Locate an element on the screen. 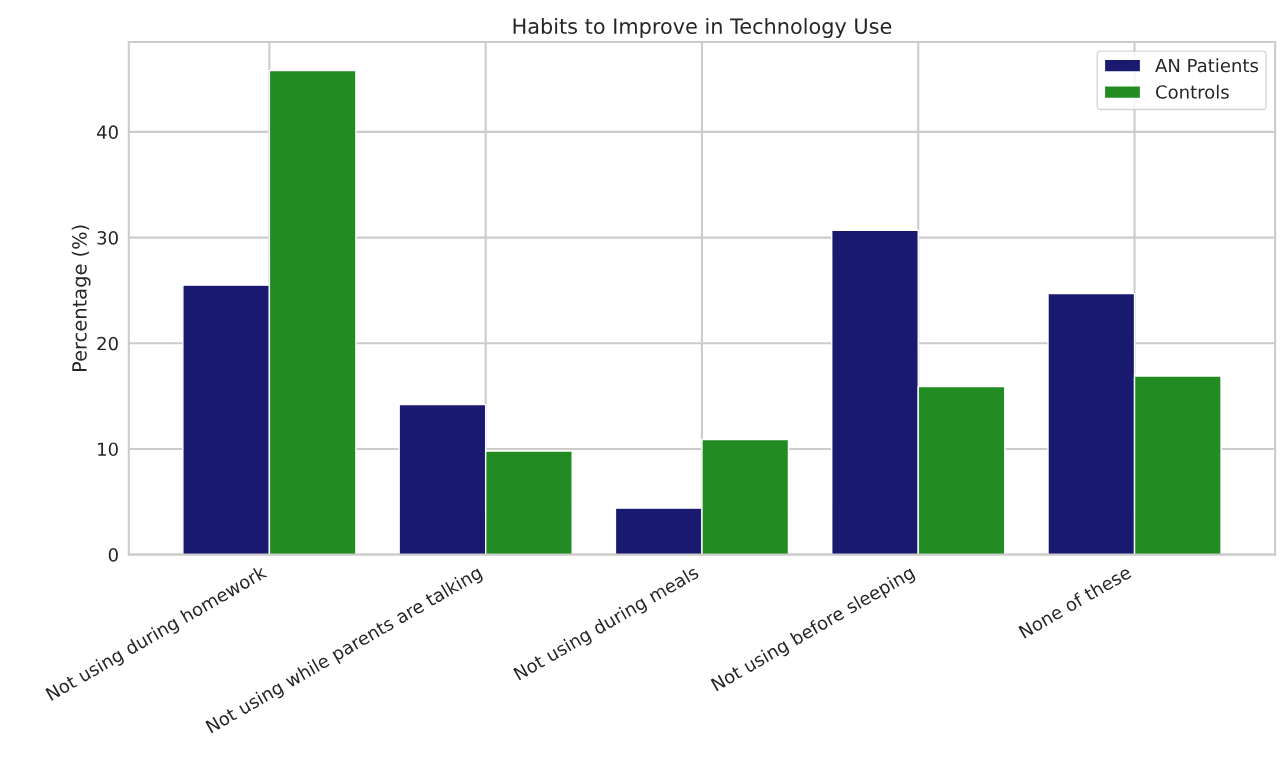 Image resolution: width=1288 pixels, height=765 pixels. legend-label: AN Patients is located at coordinates (1206, 65).